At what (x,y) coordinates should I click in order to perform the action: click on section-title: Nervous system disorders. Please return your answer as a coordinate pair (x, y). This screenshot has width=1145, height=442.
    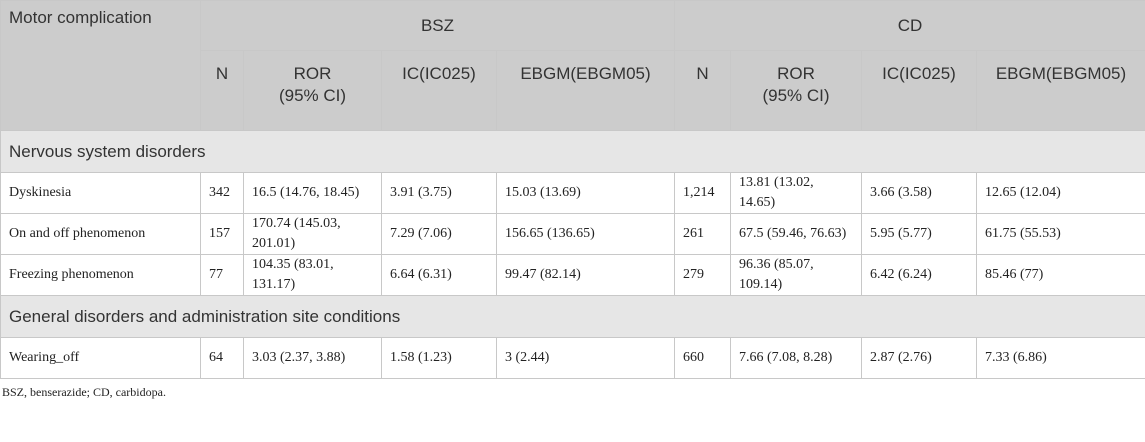
    Looking at the image, I should click on (572, 151).